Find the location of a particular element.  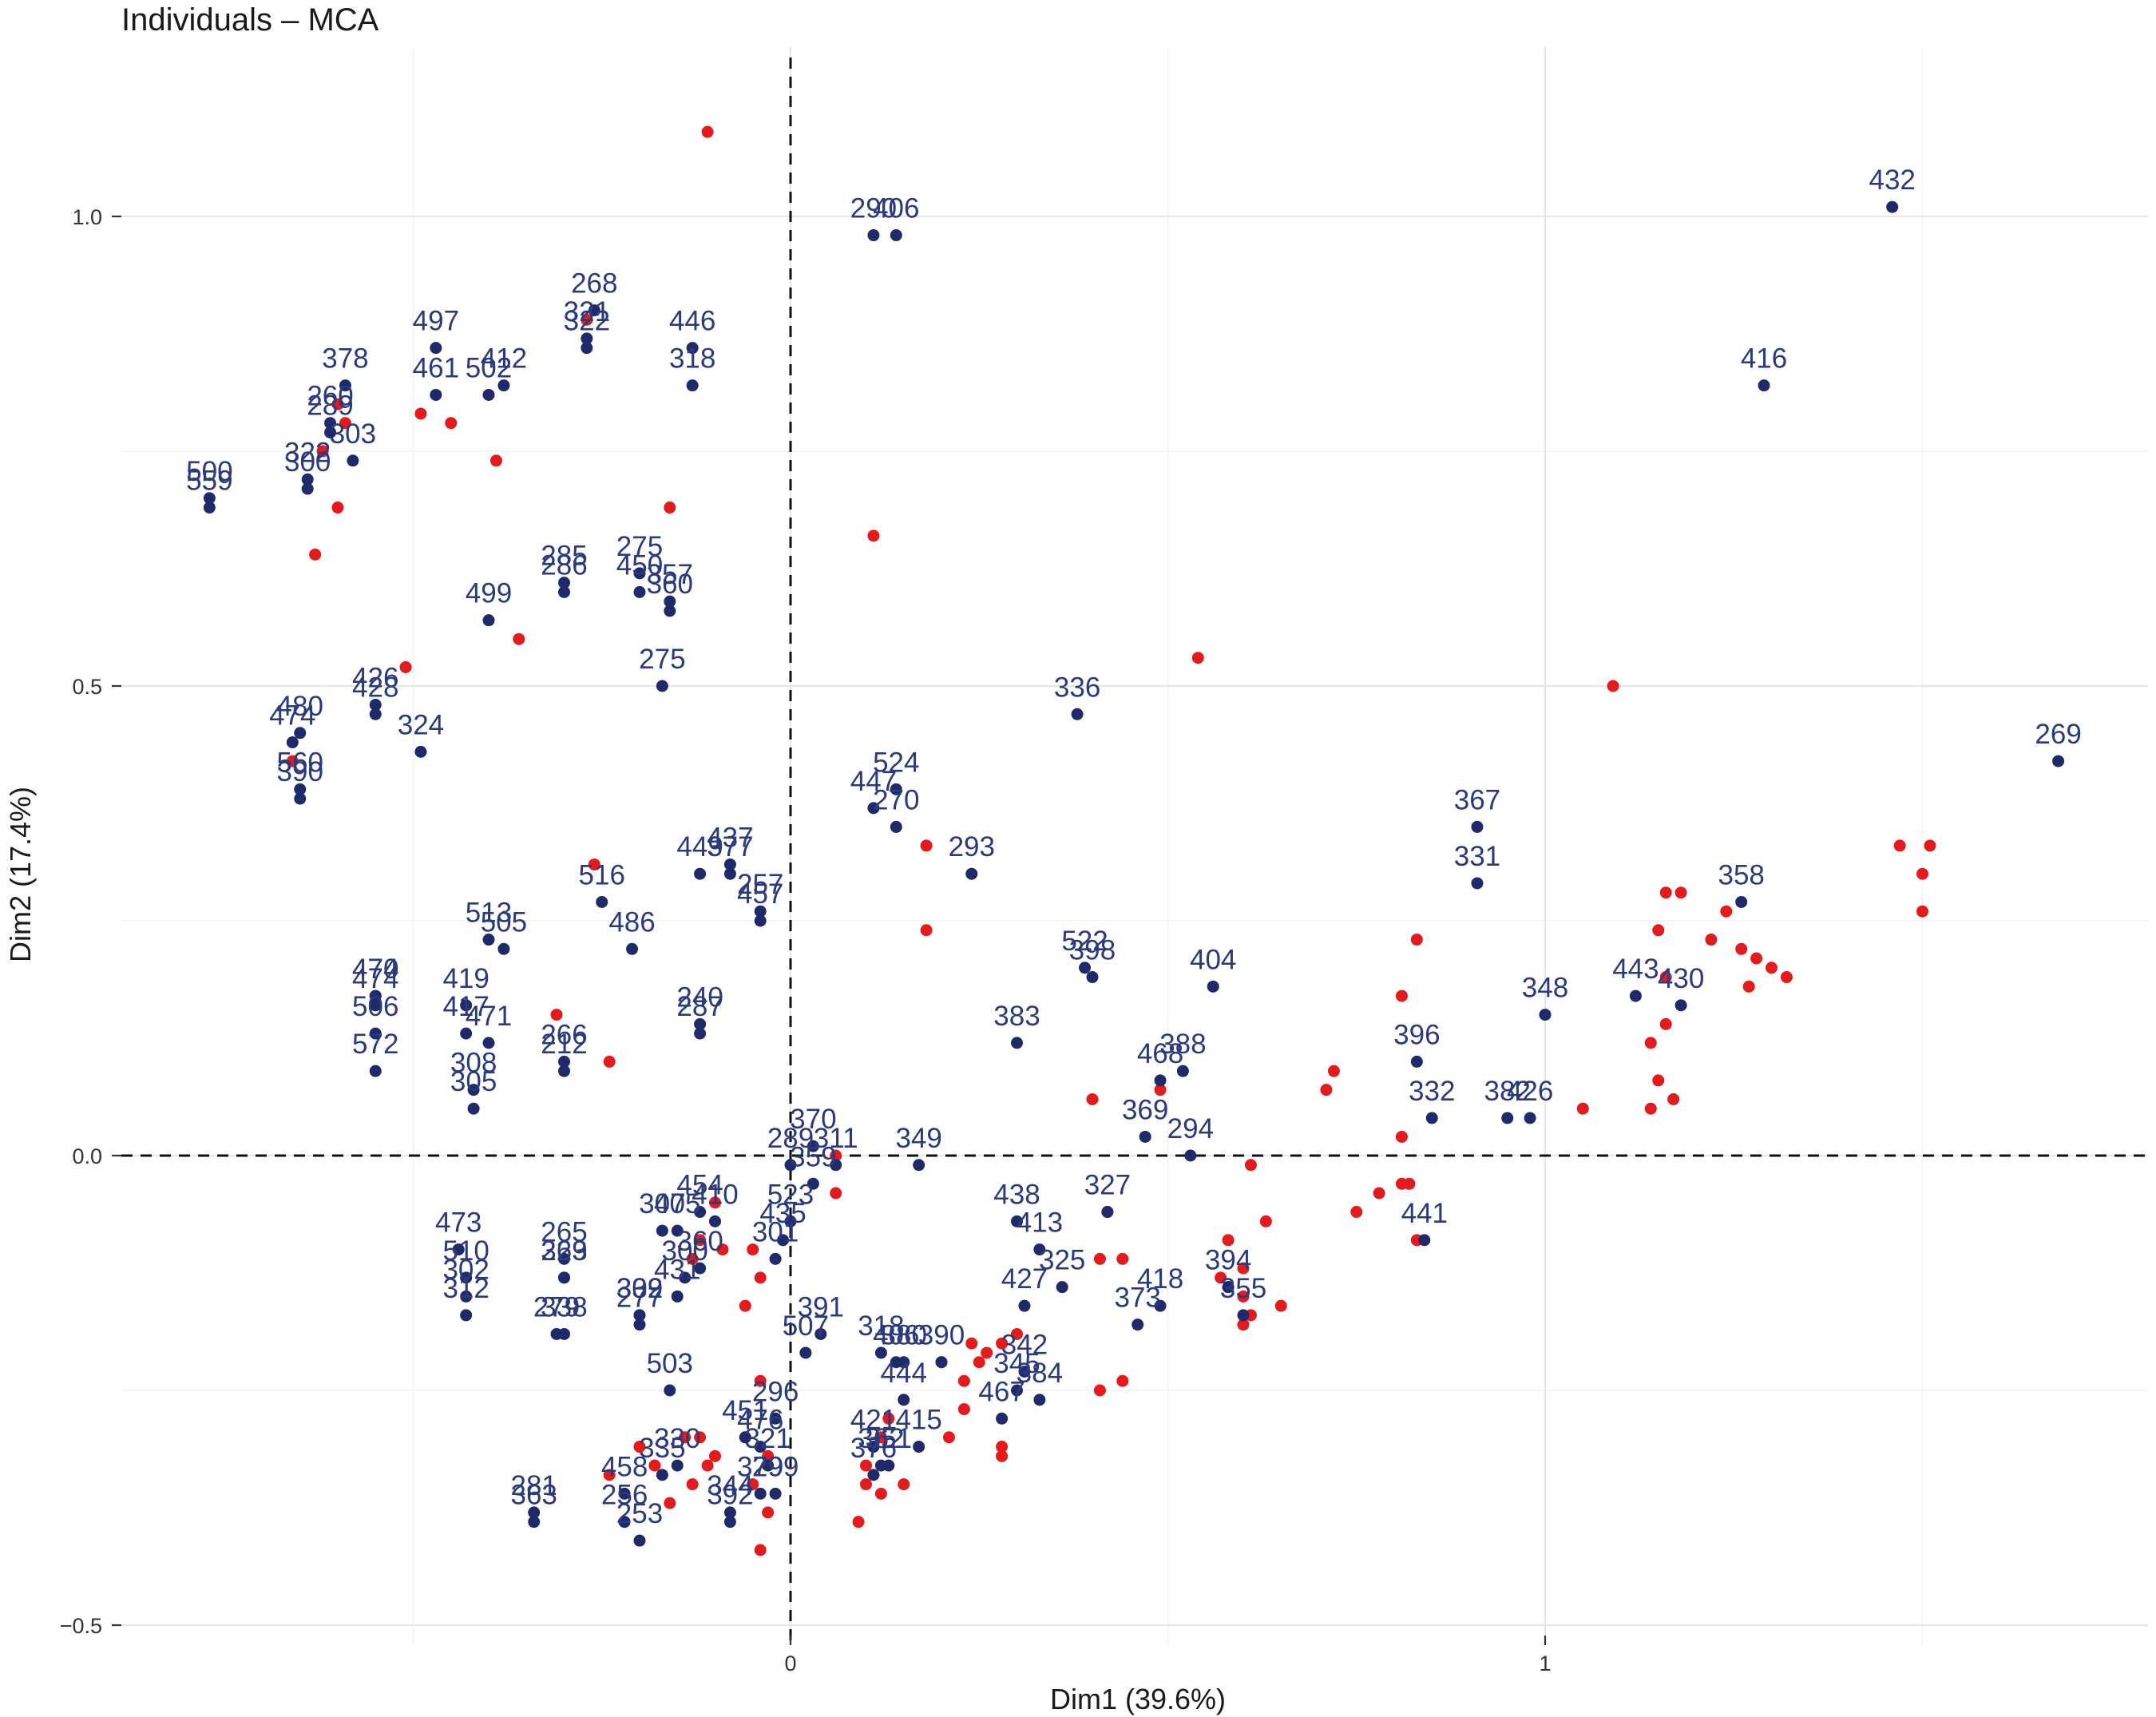

point-label: 390 is located at coordinates (300, 771).